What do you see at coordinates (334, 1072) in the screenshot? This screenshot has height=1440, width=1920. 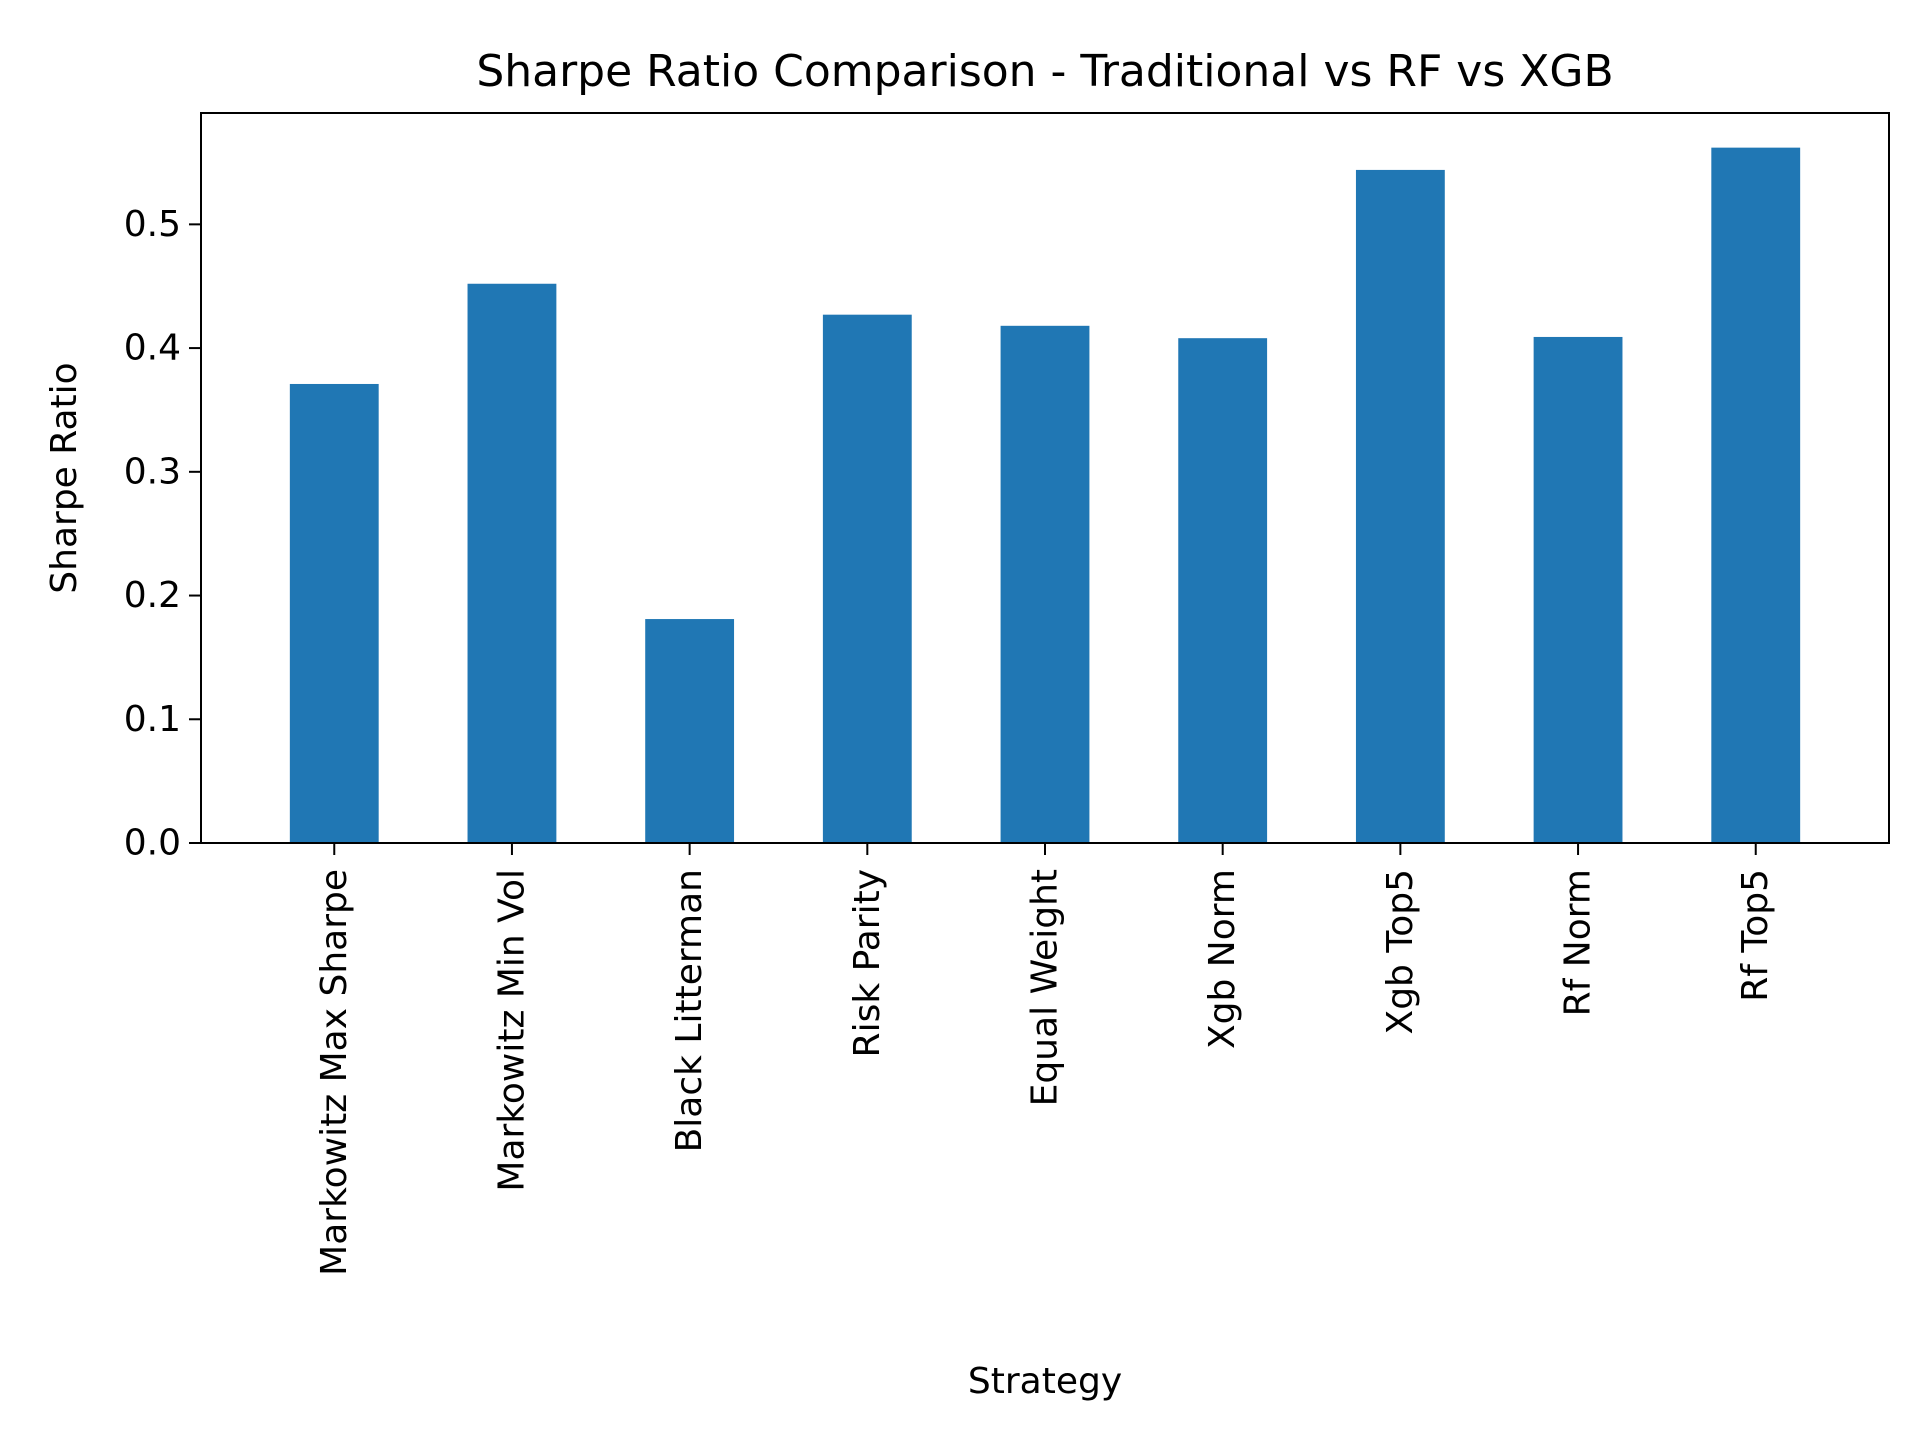 I see `x-tick-label: Markowitz Max Sharpe` at bounding box center [334, 1072].